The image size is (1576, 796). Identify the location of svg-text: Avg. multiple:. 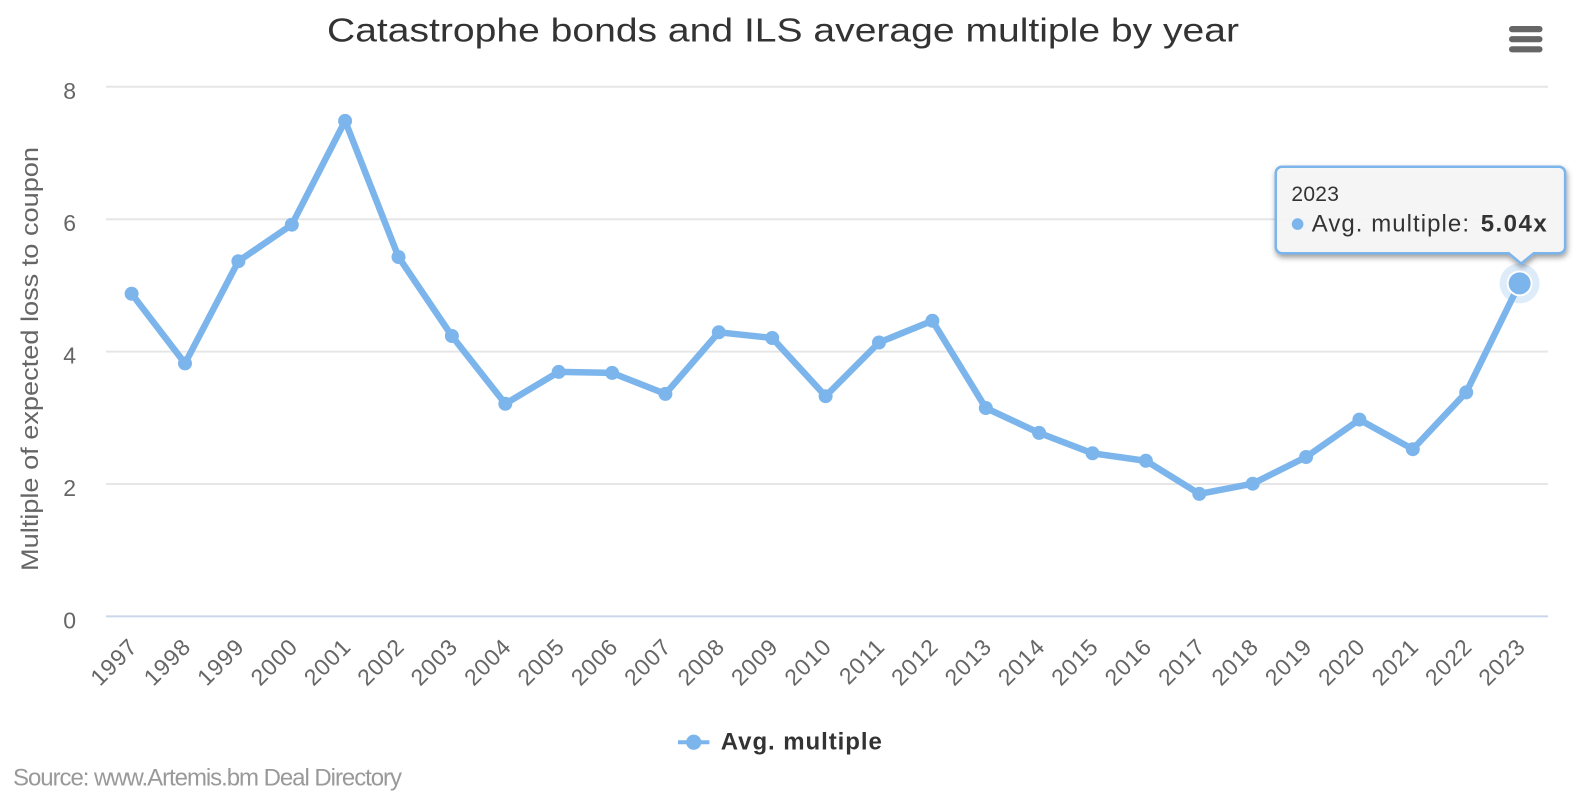
(1394, 223).